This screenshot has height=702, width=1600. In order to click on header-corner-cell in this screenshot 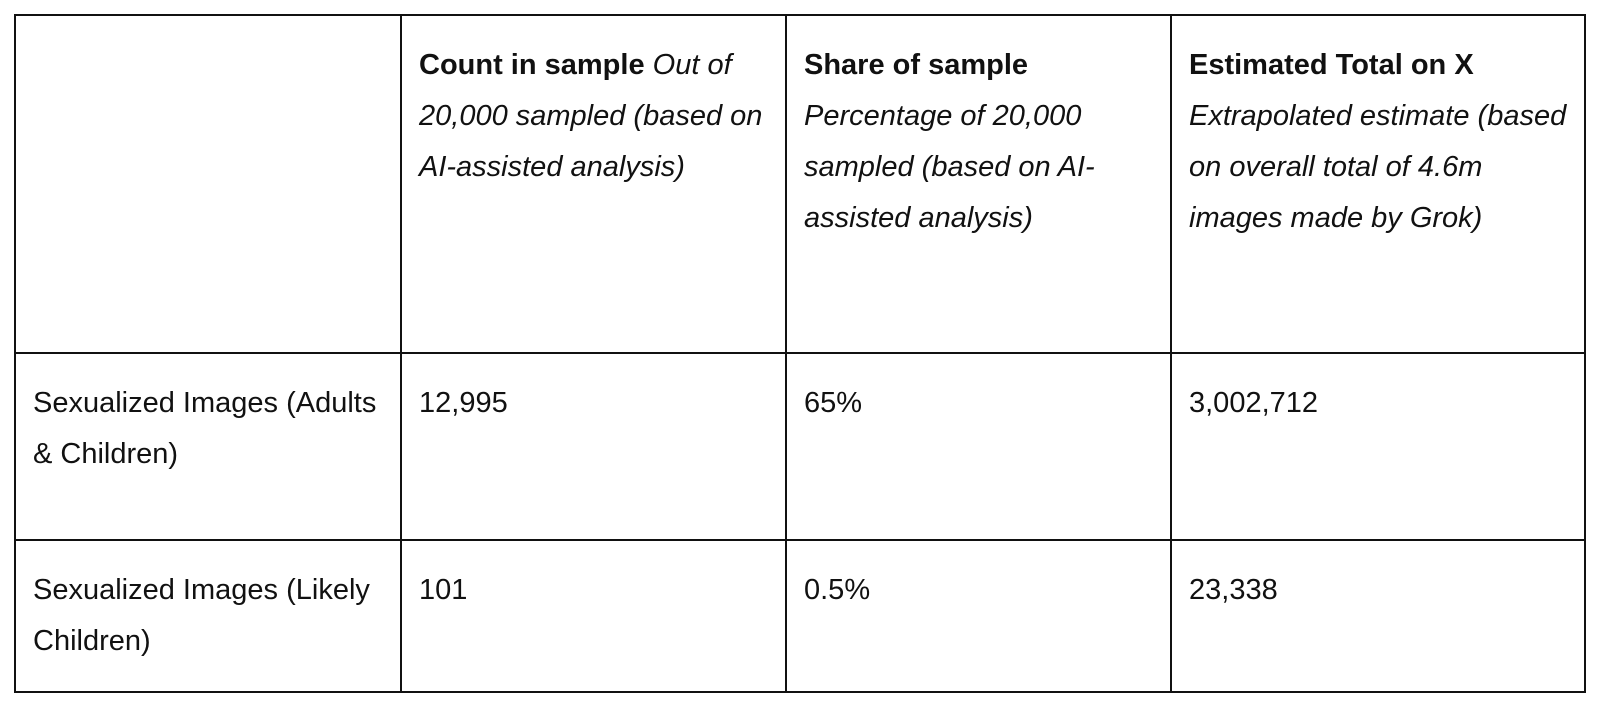, I will do `click(208, 184)`.